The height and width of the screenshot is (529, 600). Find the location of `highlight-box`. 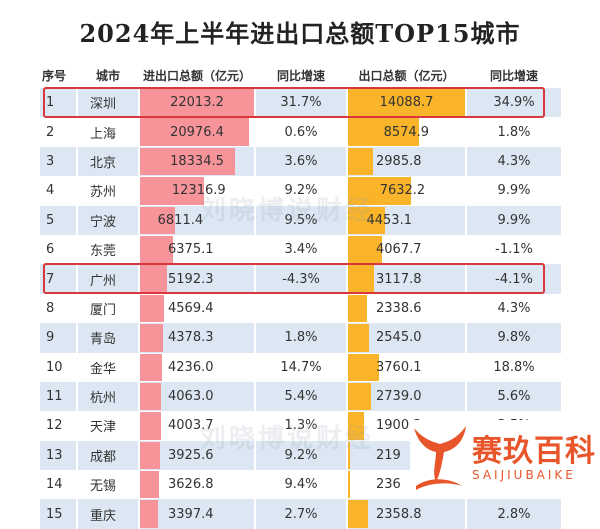

highlight-box is located at coordinates (294, 102).